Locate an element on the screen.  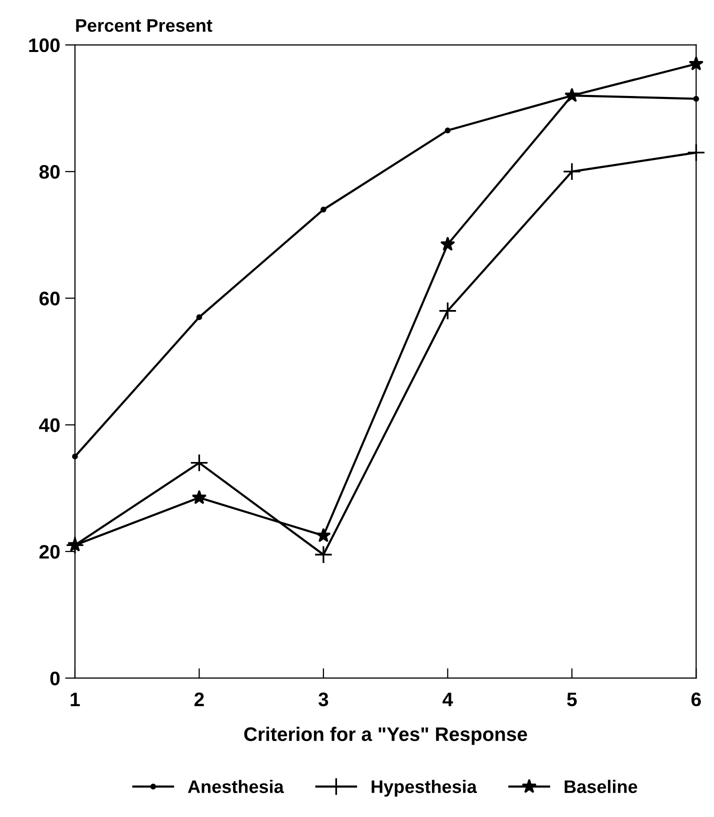
x-tick-label: 4 is located at coordinates (447, 699).